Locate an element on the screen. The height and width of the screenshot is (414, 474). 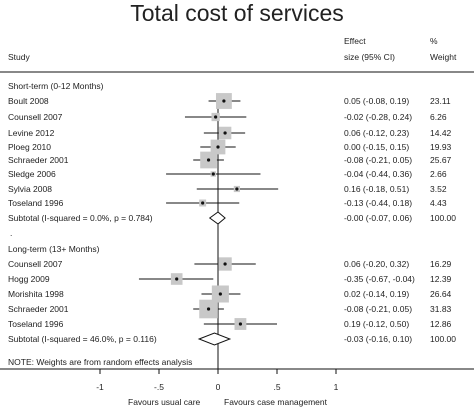
study-weight: 4.43 is located at coordinates (438, 203).